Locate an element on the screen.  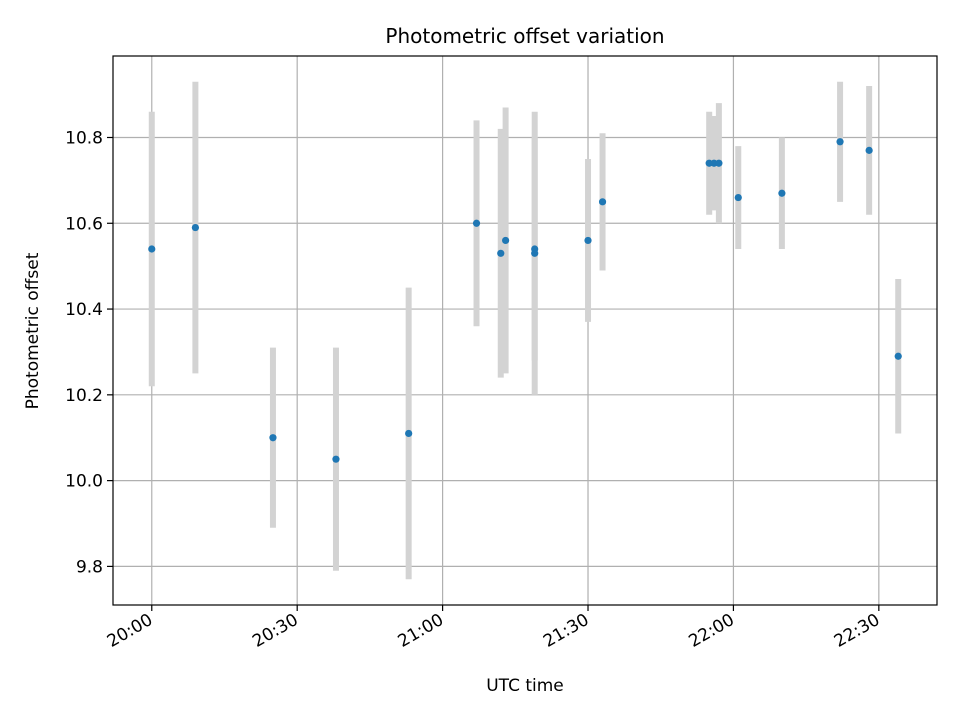
y-axis-ticks: 9.8 10.0 10.2 10.4 10.6 10.8 is located at coordinates (89, 352).